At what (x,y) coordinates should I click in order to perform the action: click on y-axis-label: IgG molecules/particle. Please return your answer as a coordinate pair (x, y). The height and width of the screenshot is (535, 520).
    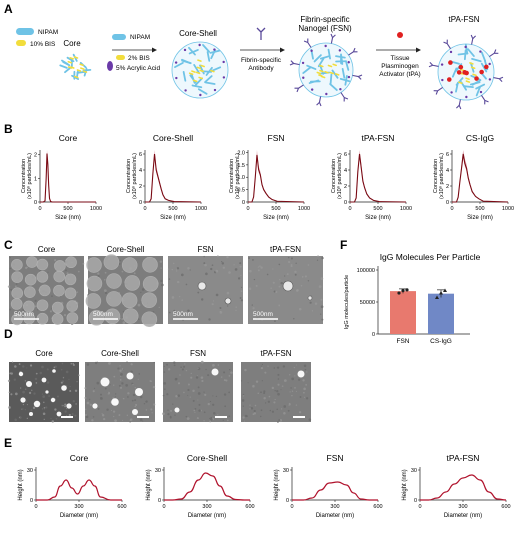
    Looking at the image, I should click on (347, 302).